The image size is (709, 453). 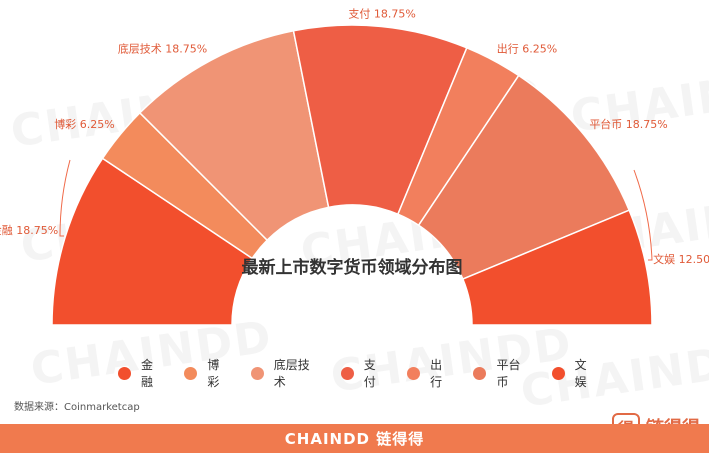 I want to click on footer-logo: CHAINDD 链得得, so click(x=354, y=439).